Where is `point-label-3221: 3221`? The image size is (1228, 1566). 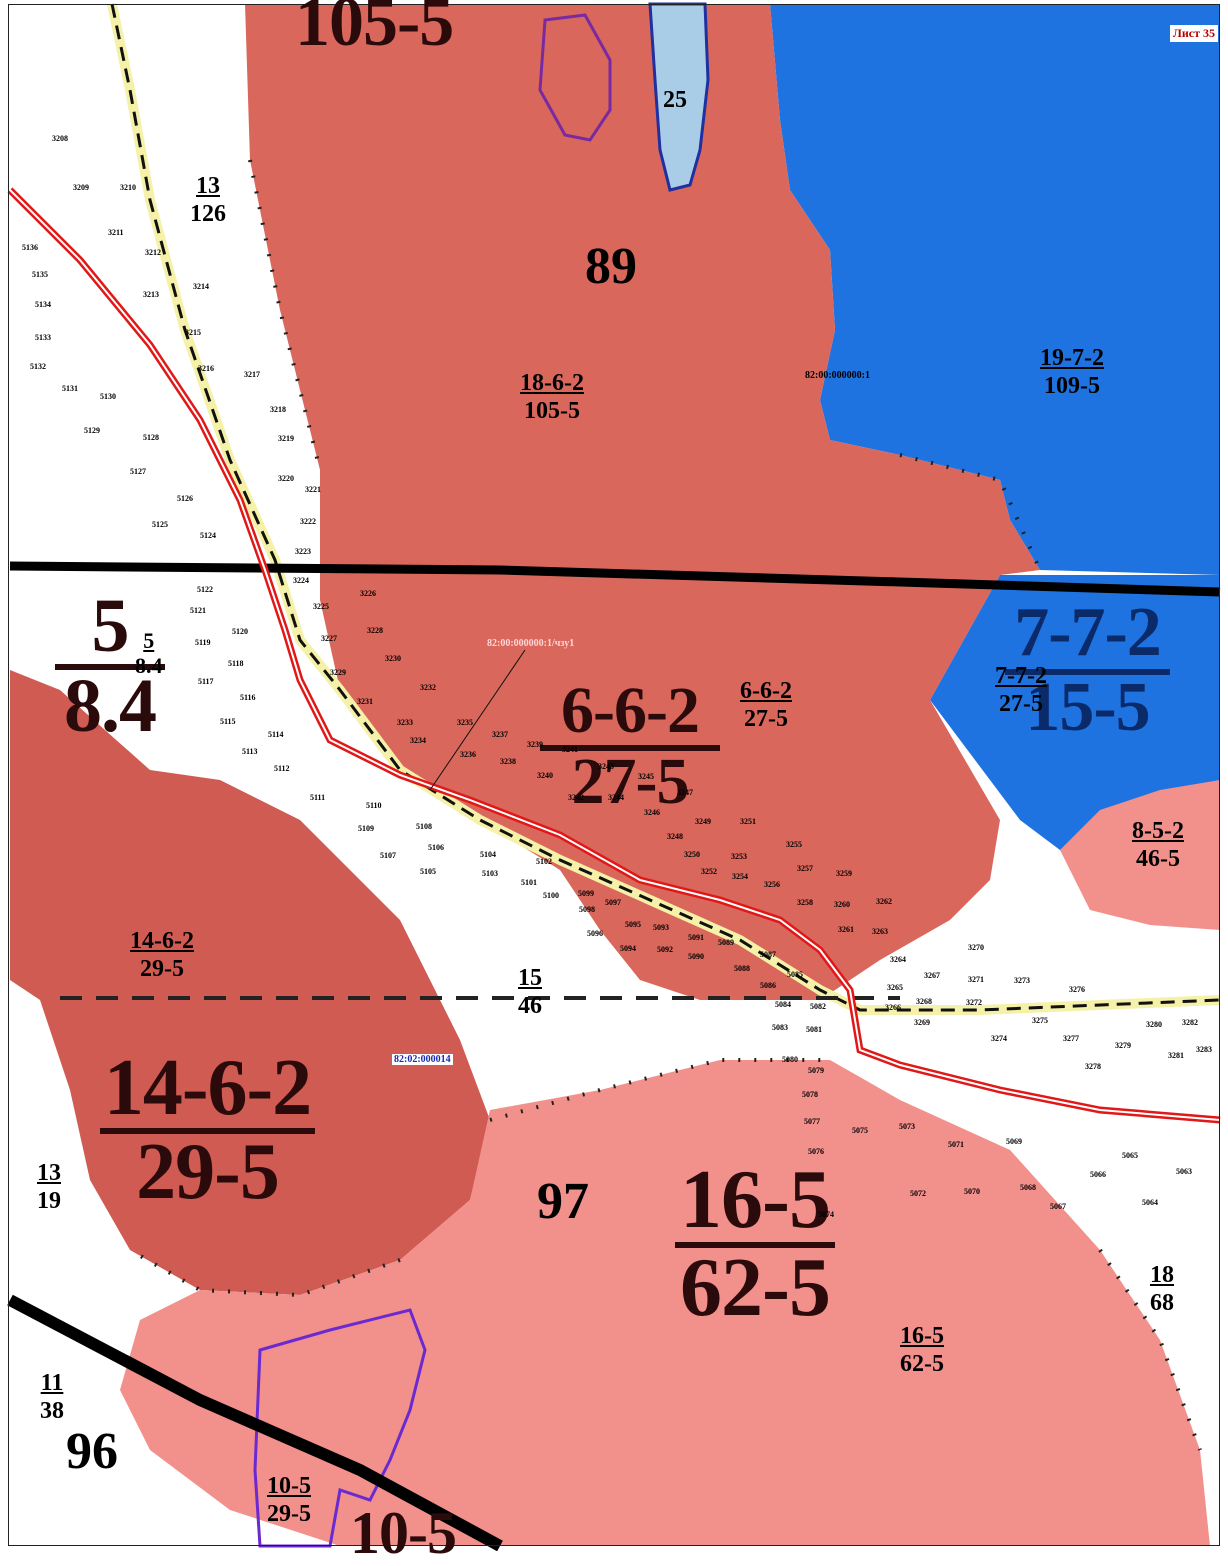
point-label-3221: 3221 is located at coordinates (313, 489).